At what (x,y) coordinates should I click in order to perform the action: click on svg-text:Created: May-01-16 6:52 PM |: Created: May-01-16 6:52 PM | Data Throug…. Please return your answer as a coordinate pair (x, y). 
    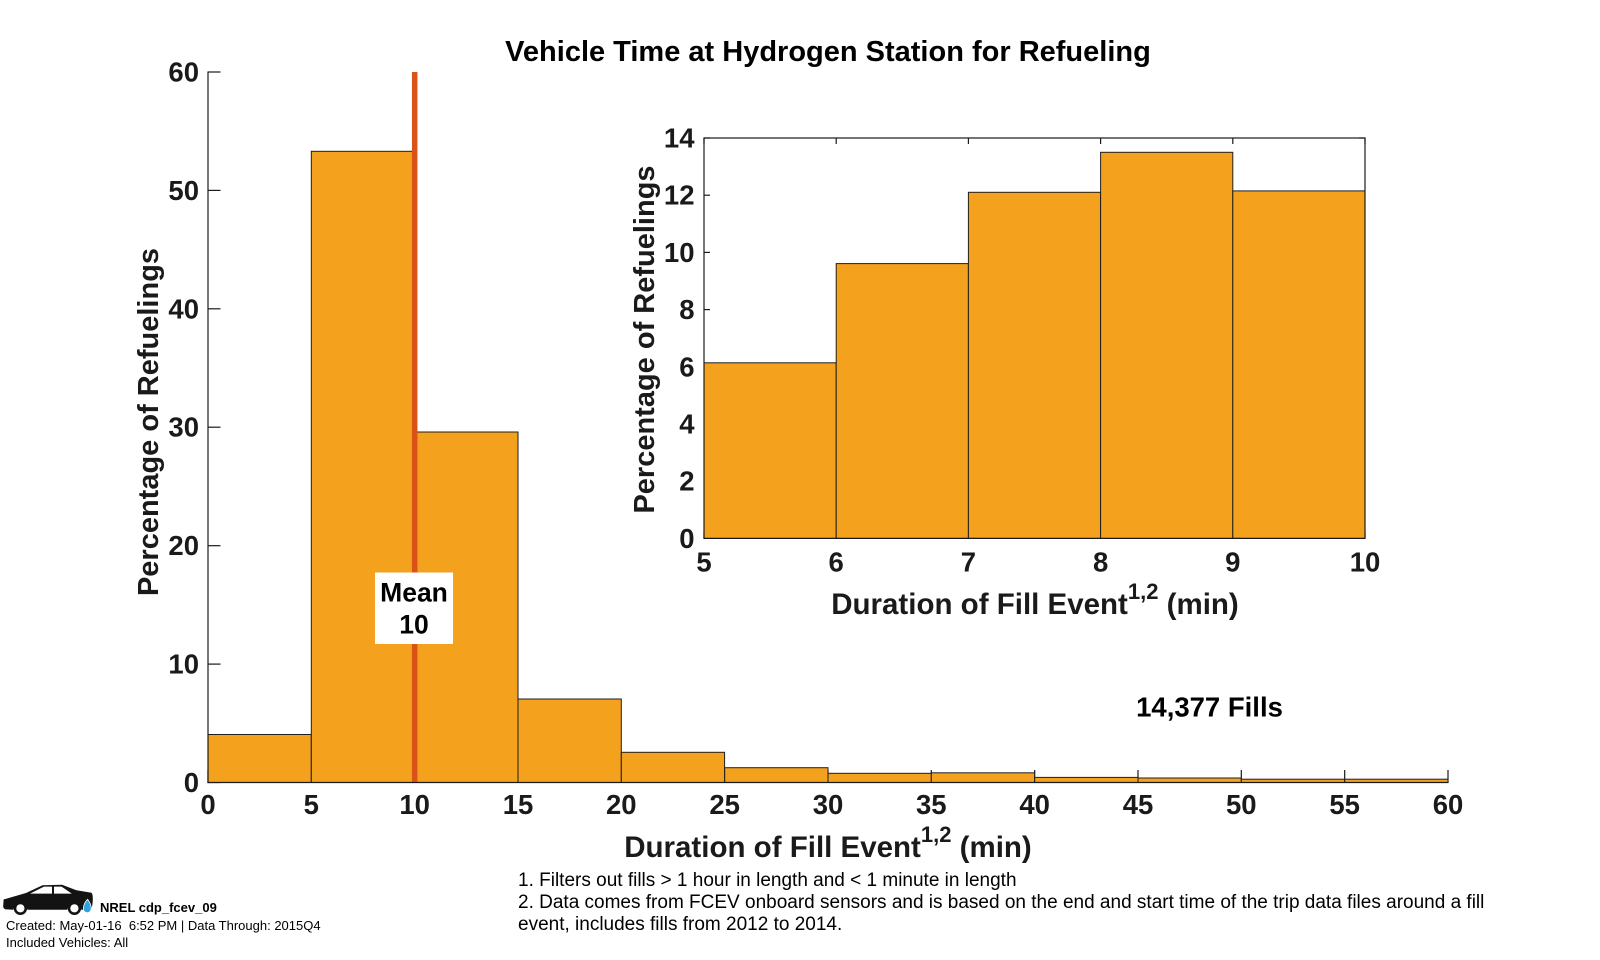
    Looking at the image, I should click on (163, 925).